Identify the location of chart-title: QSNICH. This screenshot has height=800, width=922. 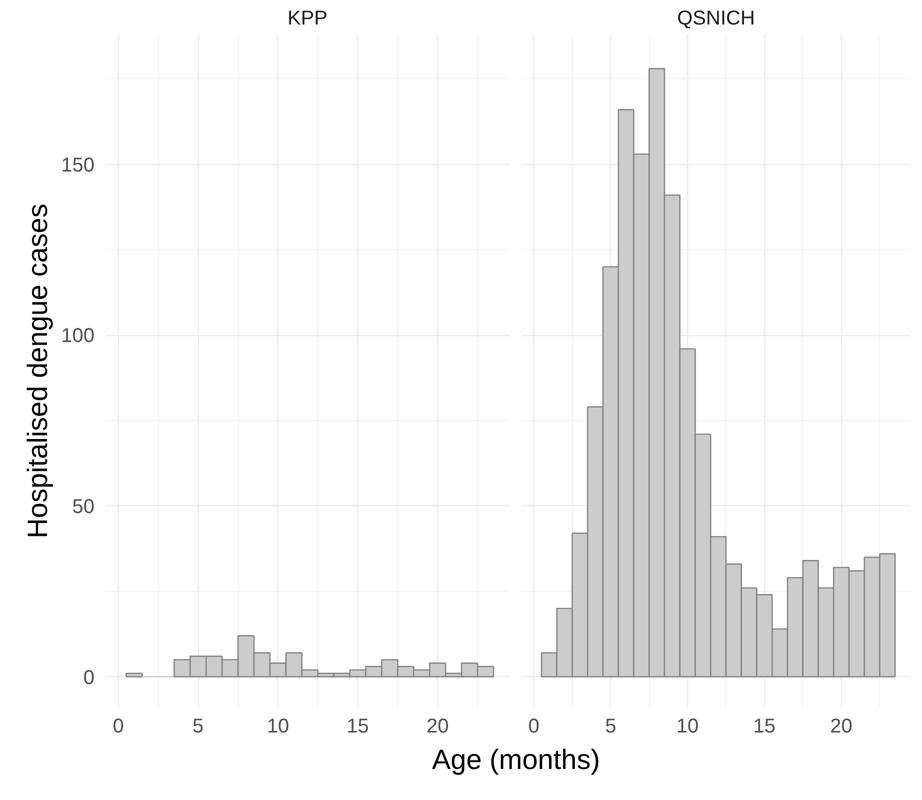
(716, 19).